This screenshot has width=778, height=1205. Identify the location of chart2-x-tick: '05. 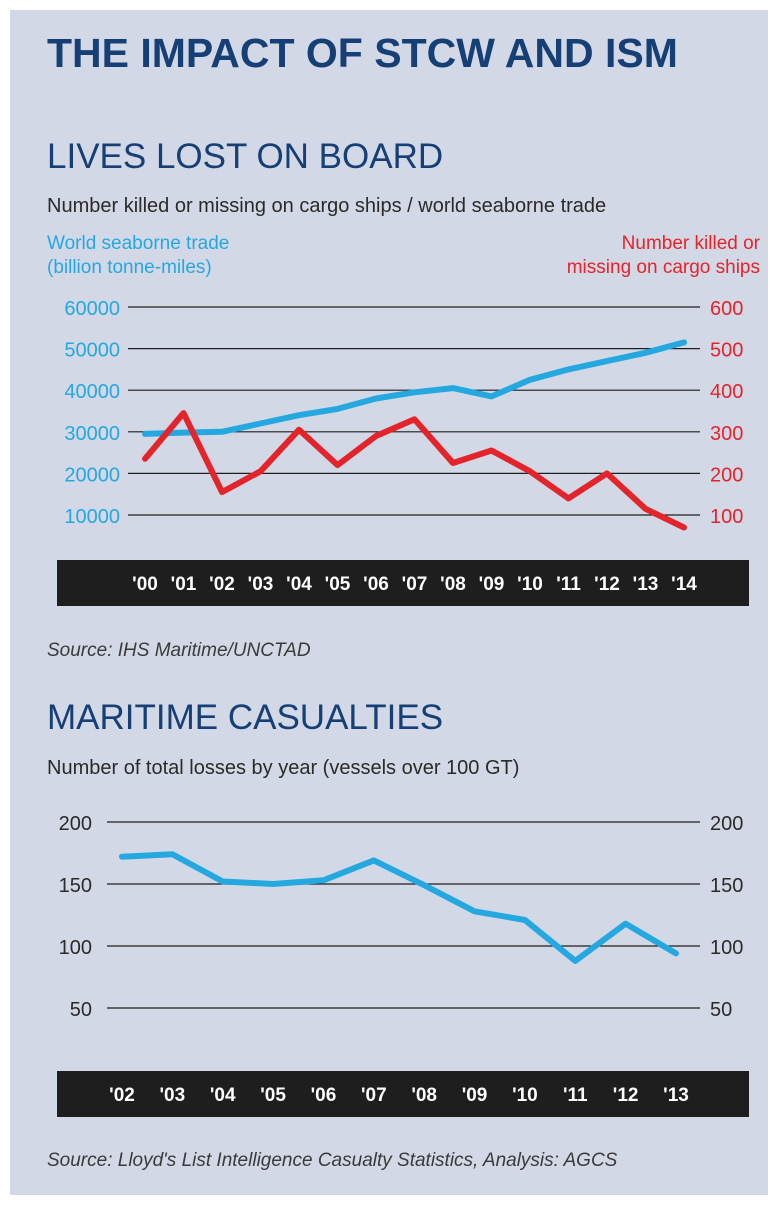
(273, 1095).